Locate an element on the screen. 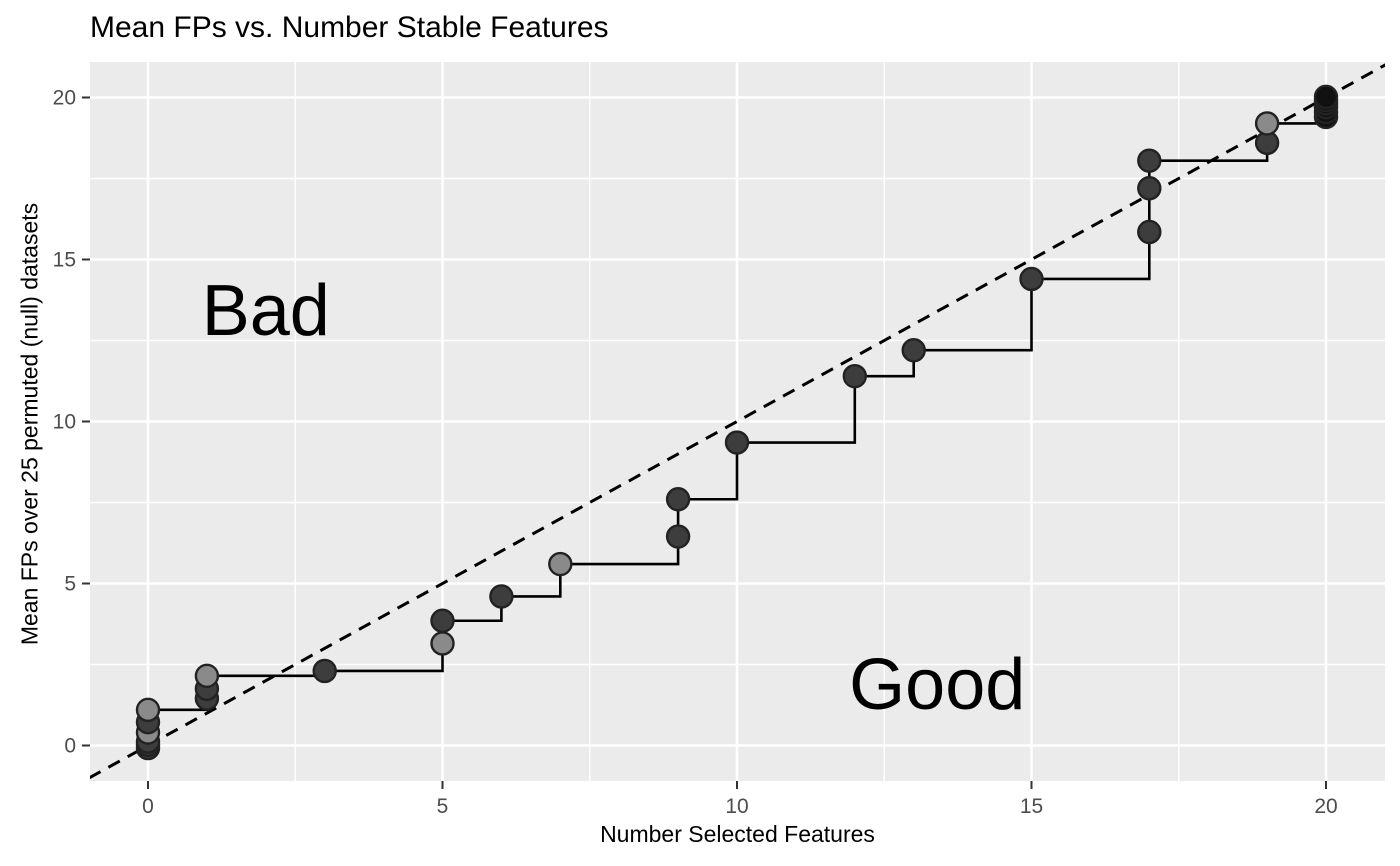 The width and height of the screenshot is (1400, 866). x-axis-title: Number Selected Features is located at coordinates (737, 834).